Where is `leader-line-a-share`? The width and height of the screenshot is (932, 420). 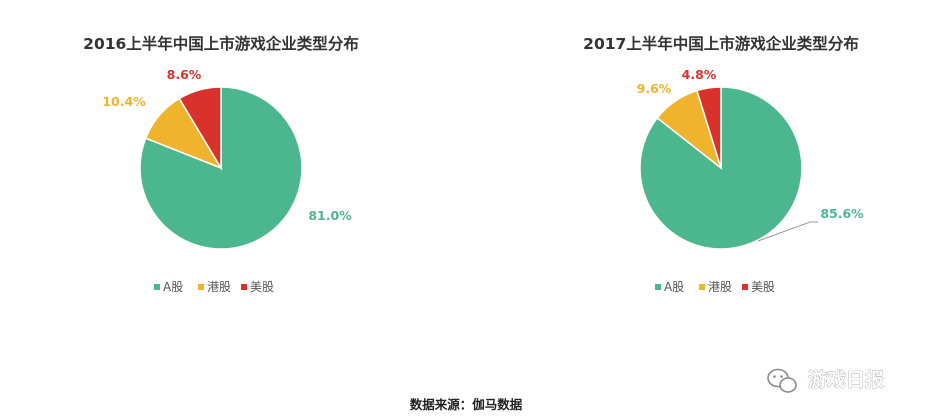
leader-line-a-share is located at coordinates (787, 231).